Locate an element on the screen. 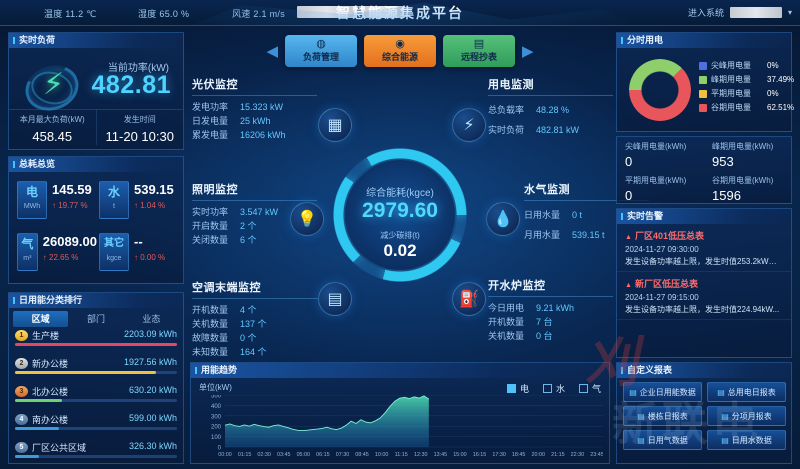 The width and height of the screenshot is (800, 469). boiler-monitor-title: 开水炉监控 is located at coordinates (550, 287).